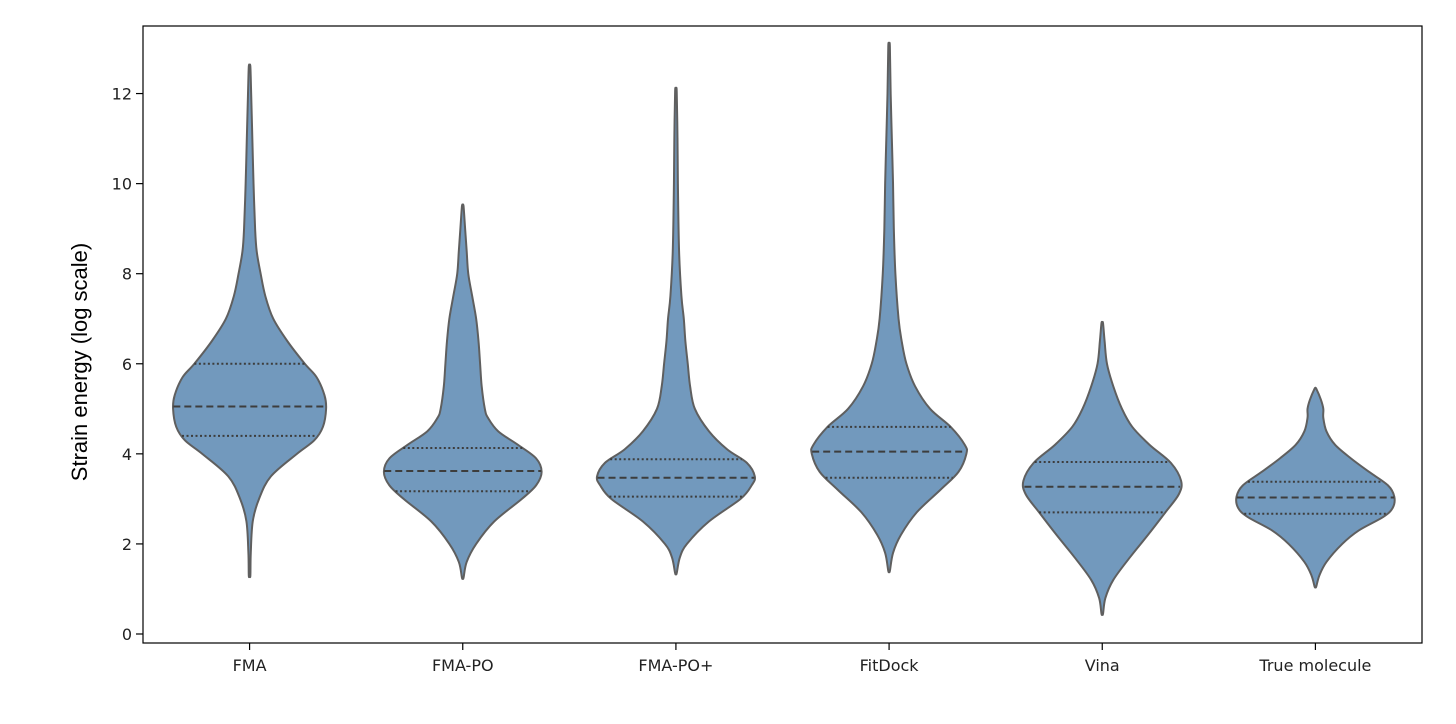 The width and height of the screenshot is (1456, 724). Describe the element at coordinates (250, 665) in the screenshot. I see `x-tick-label: FMA` at that location.